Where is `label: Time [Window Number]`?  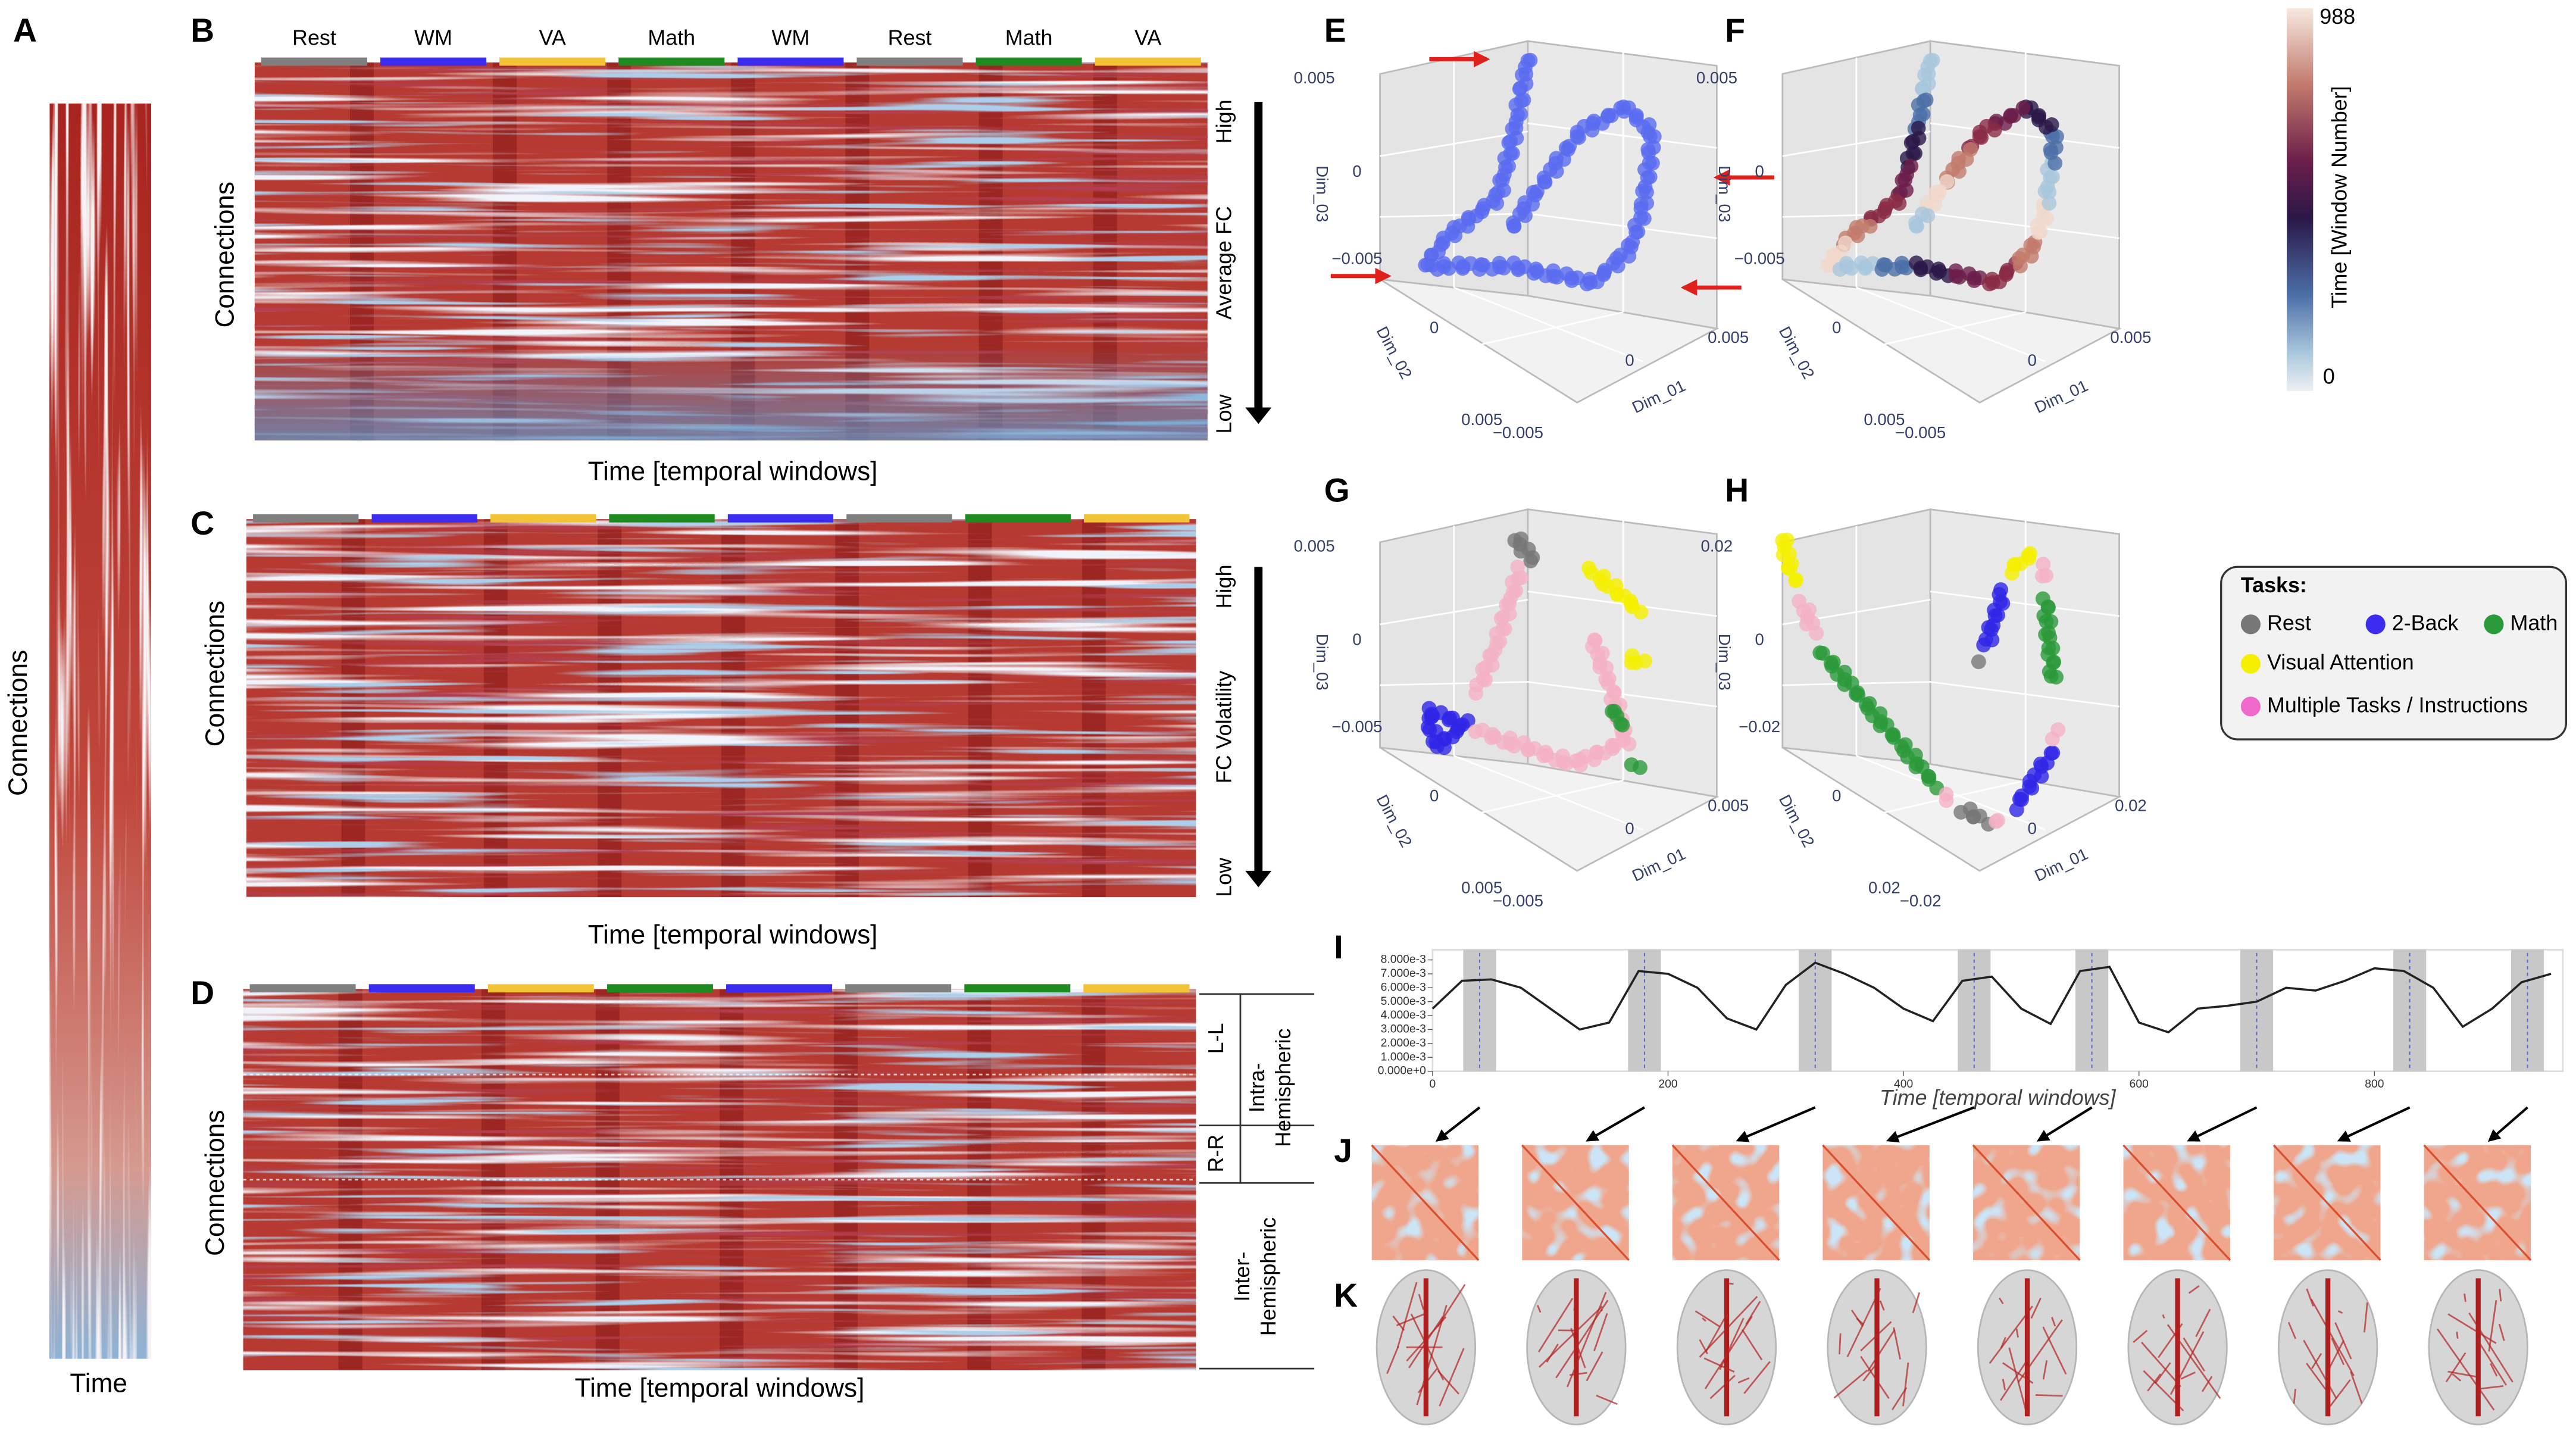
label: Time [Window Number] is located at coordinates (2340, 197).